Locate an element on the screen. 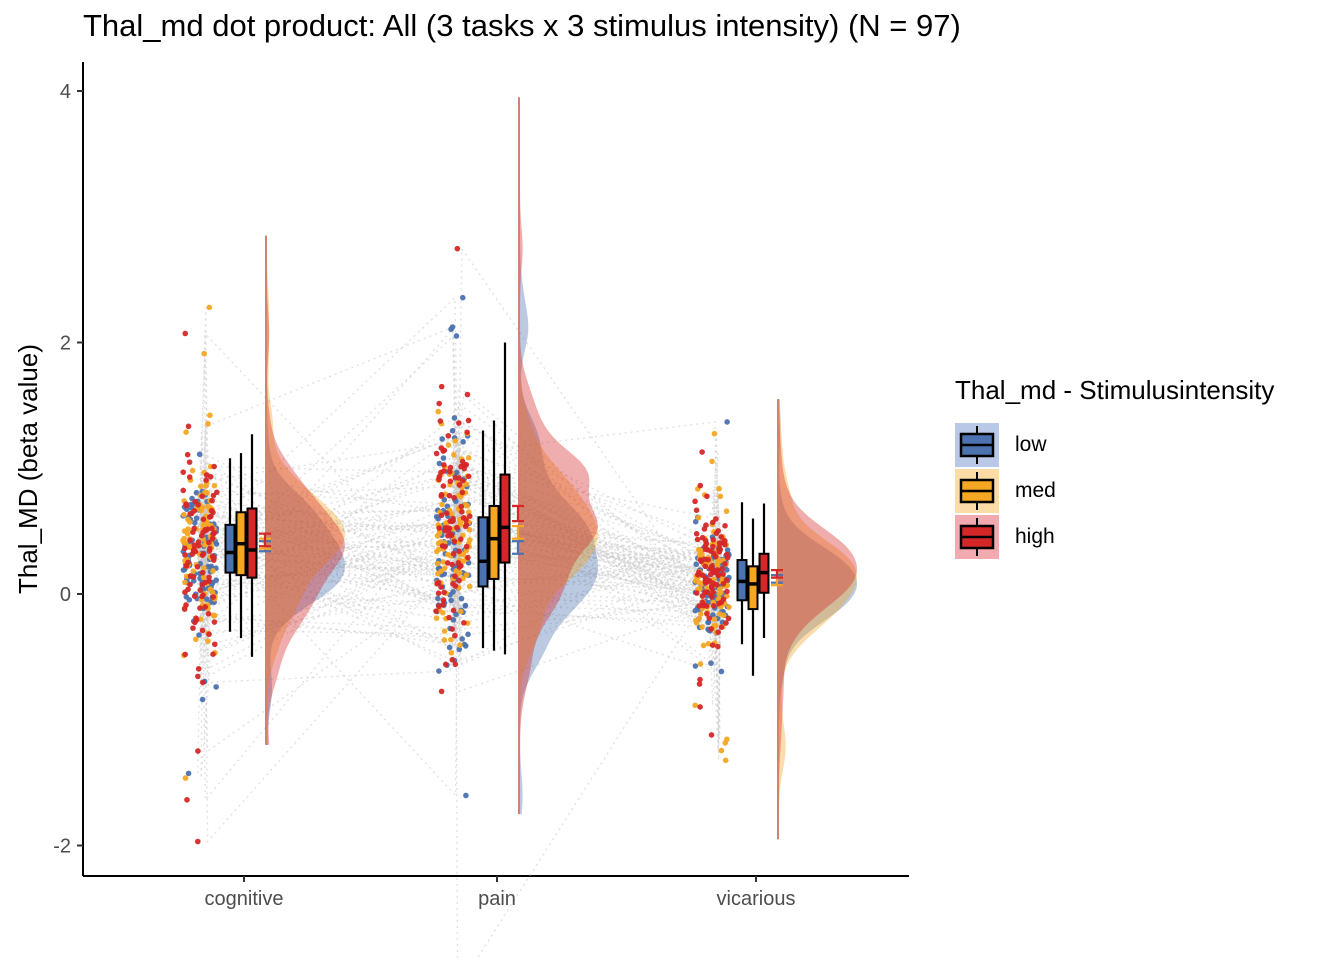 This screenshot has height=960, width=1344. x-tick-label-vicarious: vicarious is located at coordinates (756, 899).